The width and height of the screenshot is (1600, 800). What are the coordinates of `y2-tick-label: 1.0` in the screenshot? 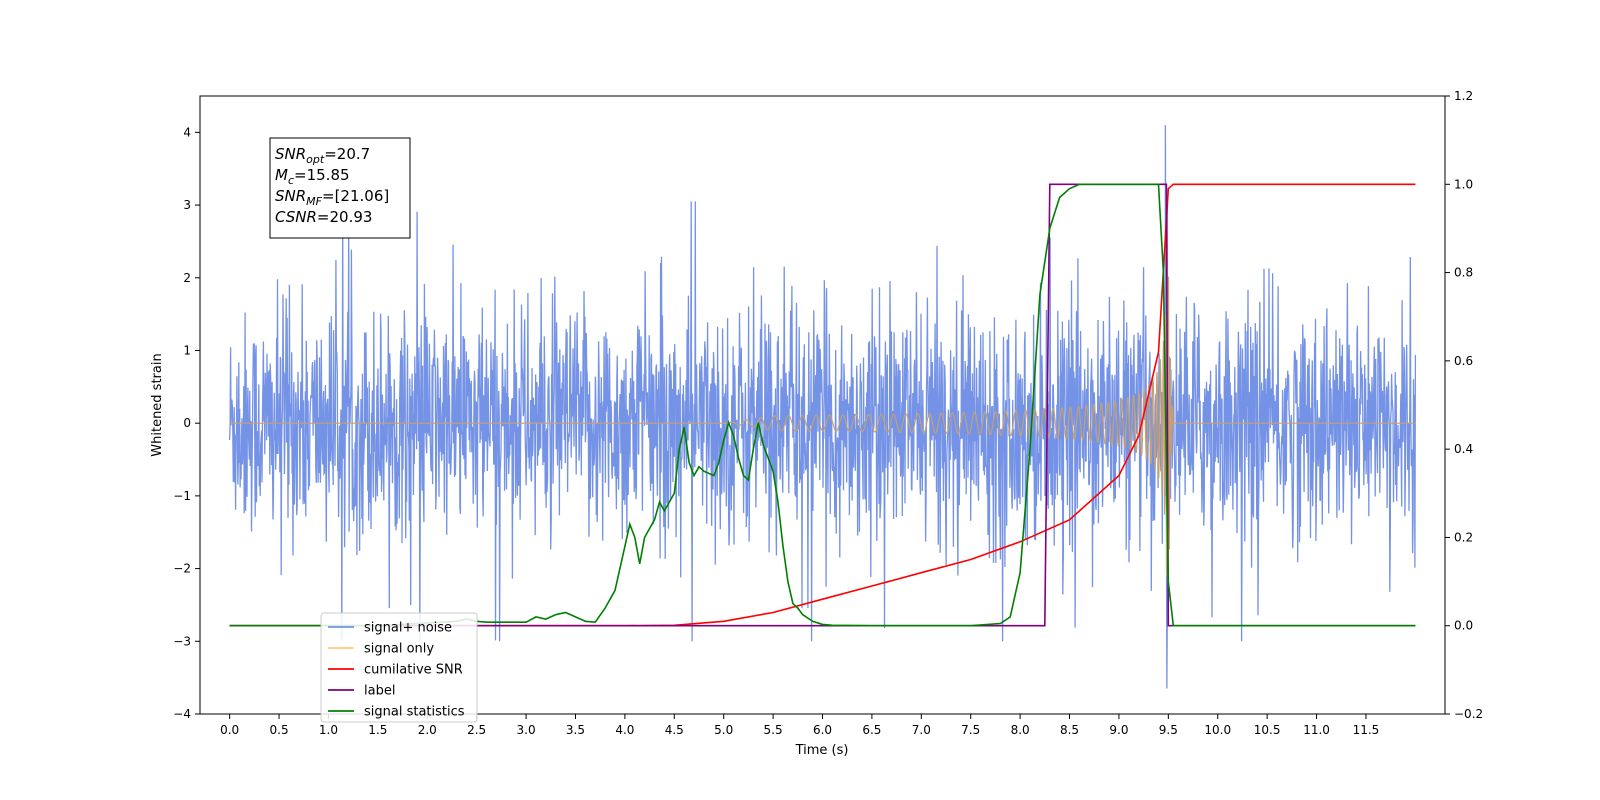 It's located at (1463, 184).